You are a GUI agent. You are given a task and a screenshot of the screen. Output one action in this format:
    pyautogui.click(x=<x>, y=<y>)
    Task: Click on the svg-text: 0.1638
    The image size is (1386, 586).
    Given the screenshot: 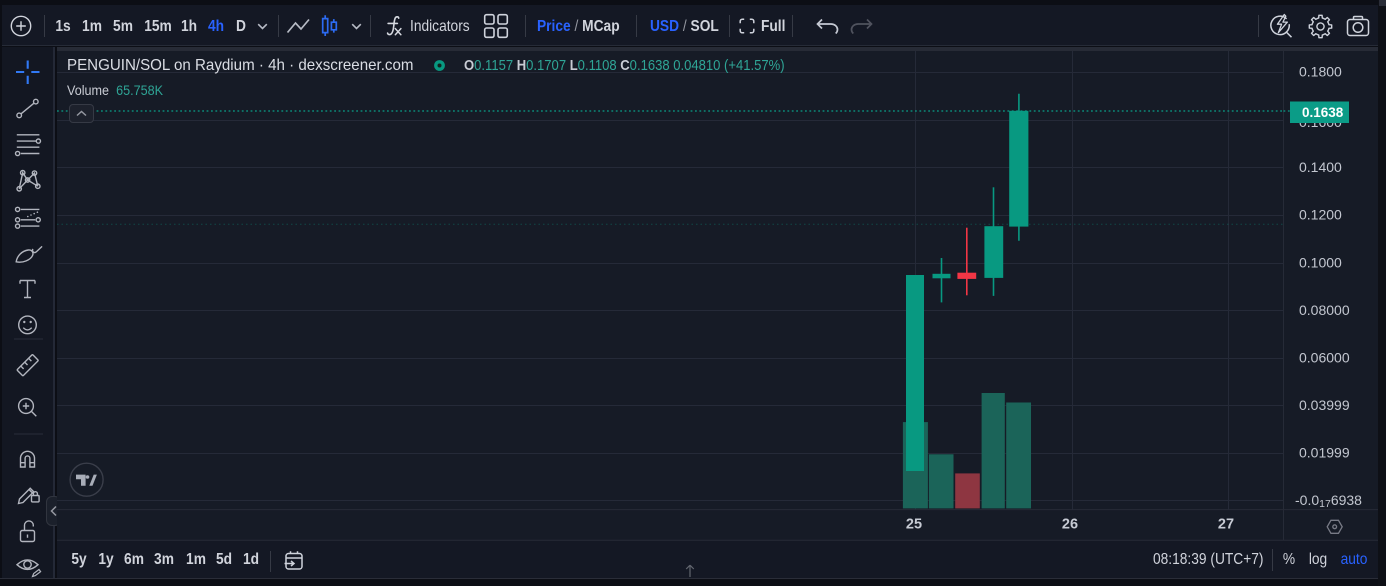 What is the action you would take?
    pyautogui.click(x=1323, y=112)
    